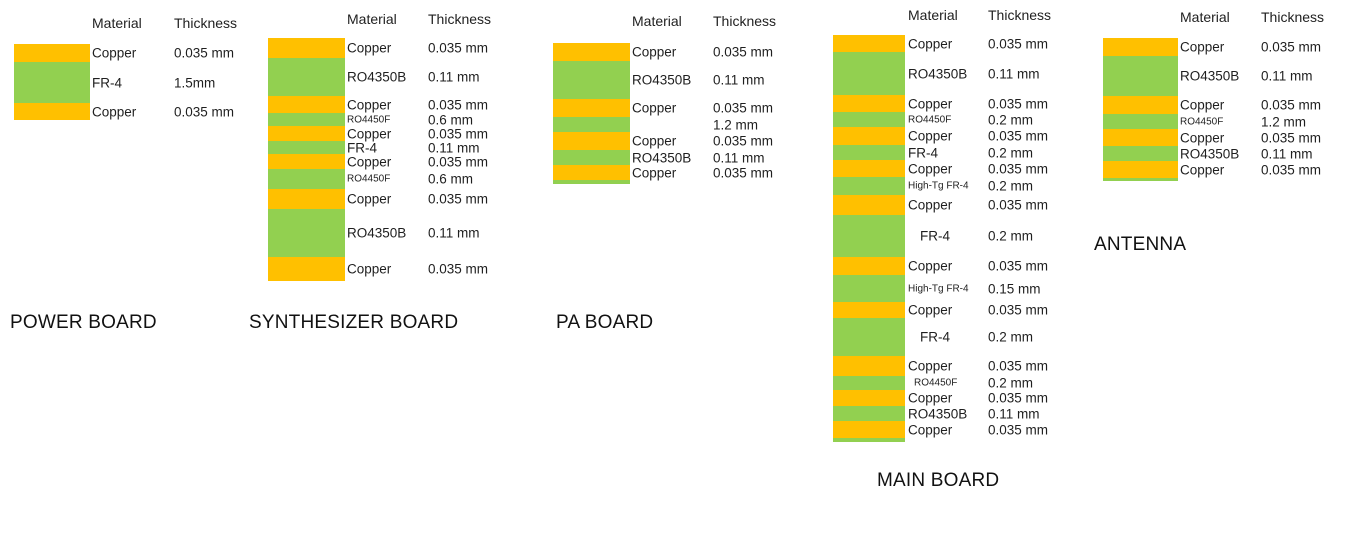 The width and height of the screenshot is (1347, 540). I want to click on antenna-thickness-column-header: Thickness, so click(1293, 17).